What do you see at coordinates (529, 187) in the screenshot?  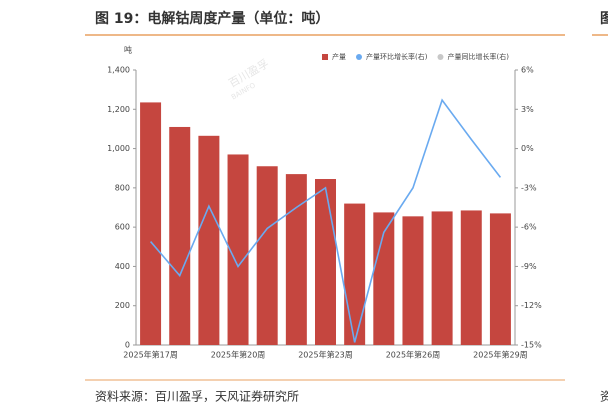 I see `y2-tick-label: -3%` at bounding box center [529, 187].